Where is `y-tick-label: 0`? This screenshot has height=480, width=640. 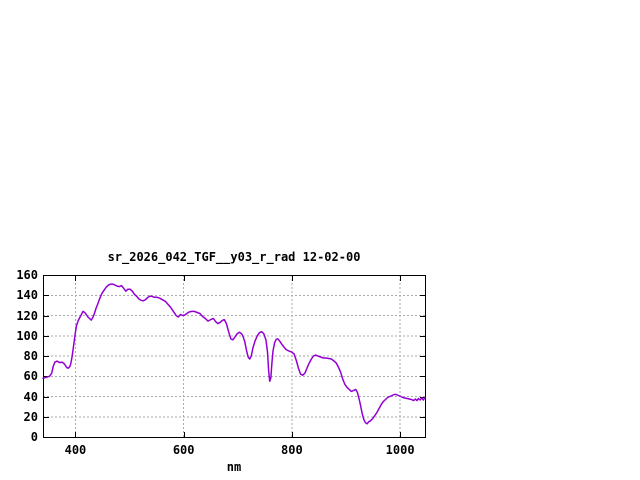
y-tick-label: 0 is located at coordinates (34, 437).